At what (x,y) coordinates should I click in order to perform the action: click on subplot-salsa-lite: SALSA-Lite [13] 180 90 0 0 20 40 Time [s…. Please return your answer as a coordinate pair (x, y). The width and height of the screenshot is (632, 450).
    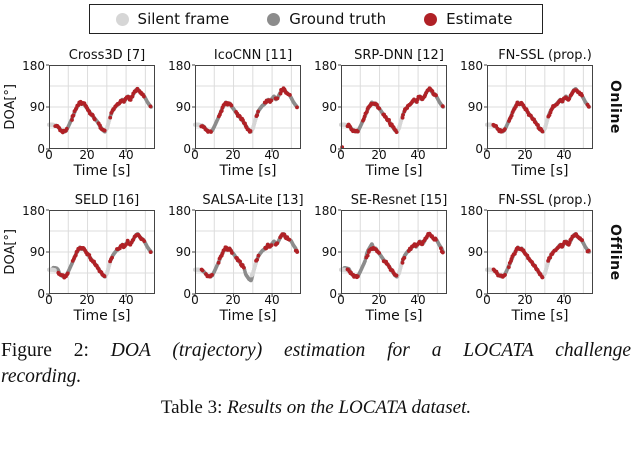
    Looking at the image, I should click on (238, 259).